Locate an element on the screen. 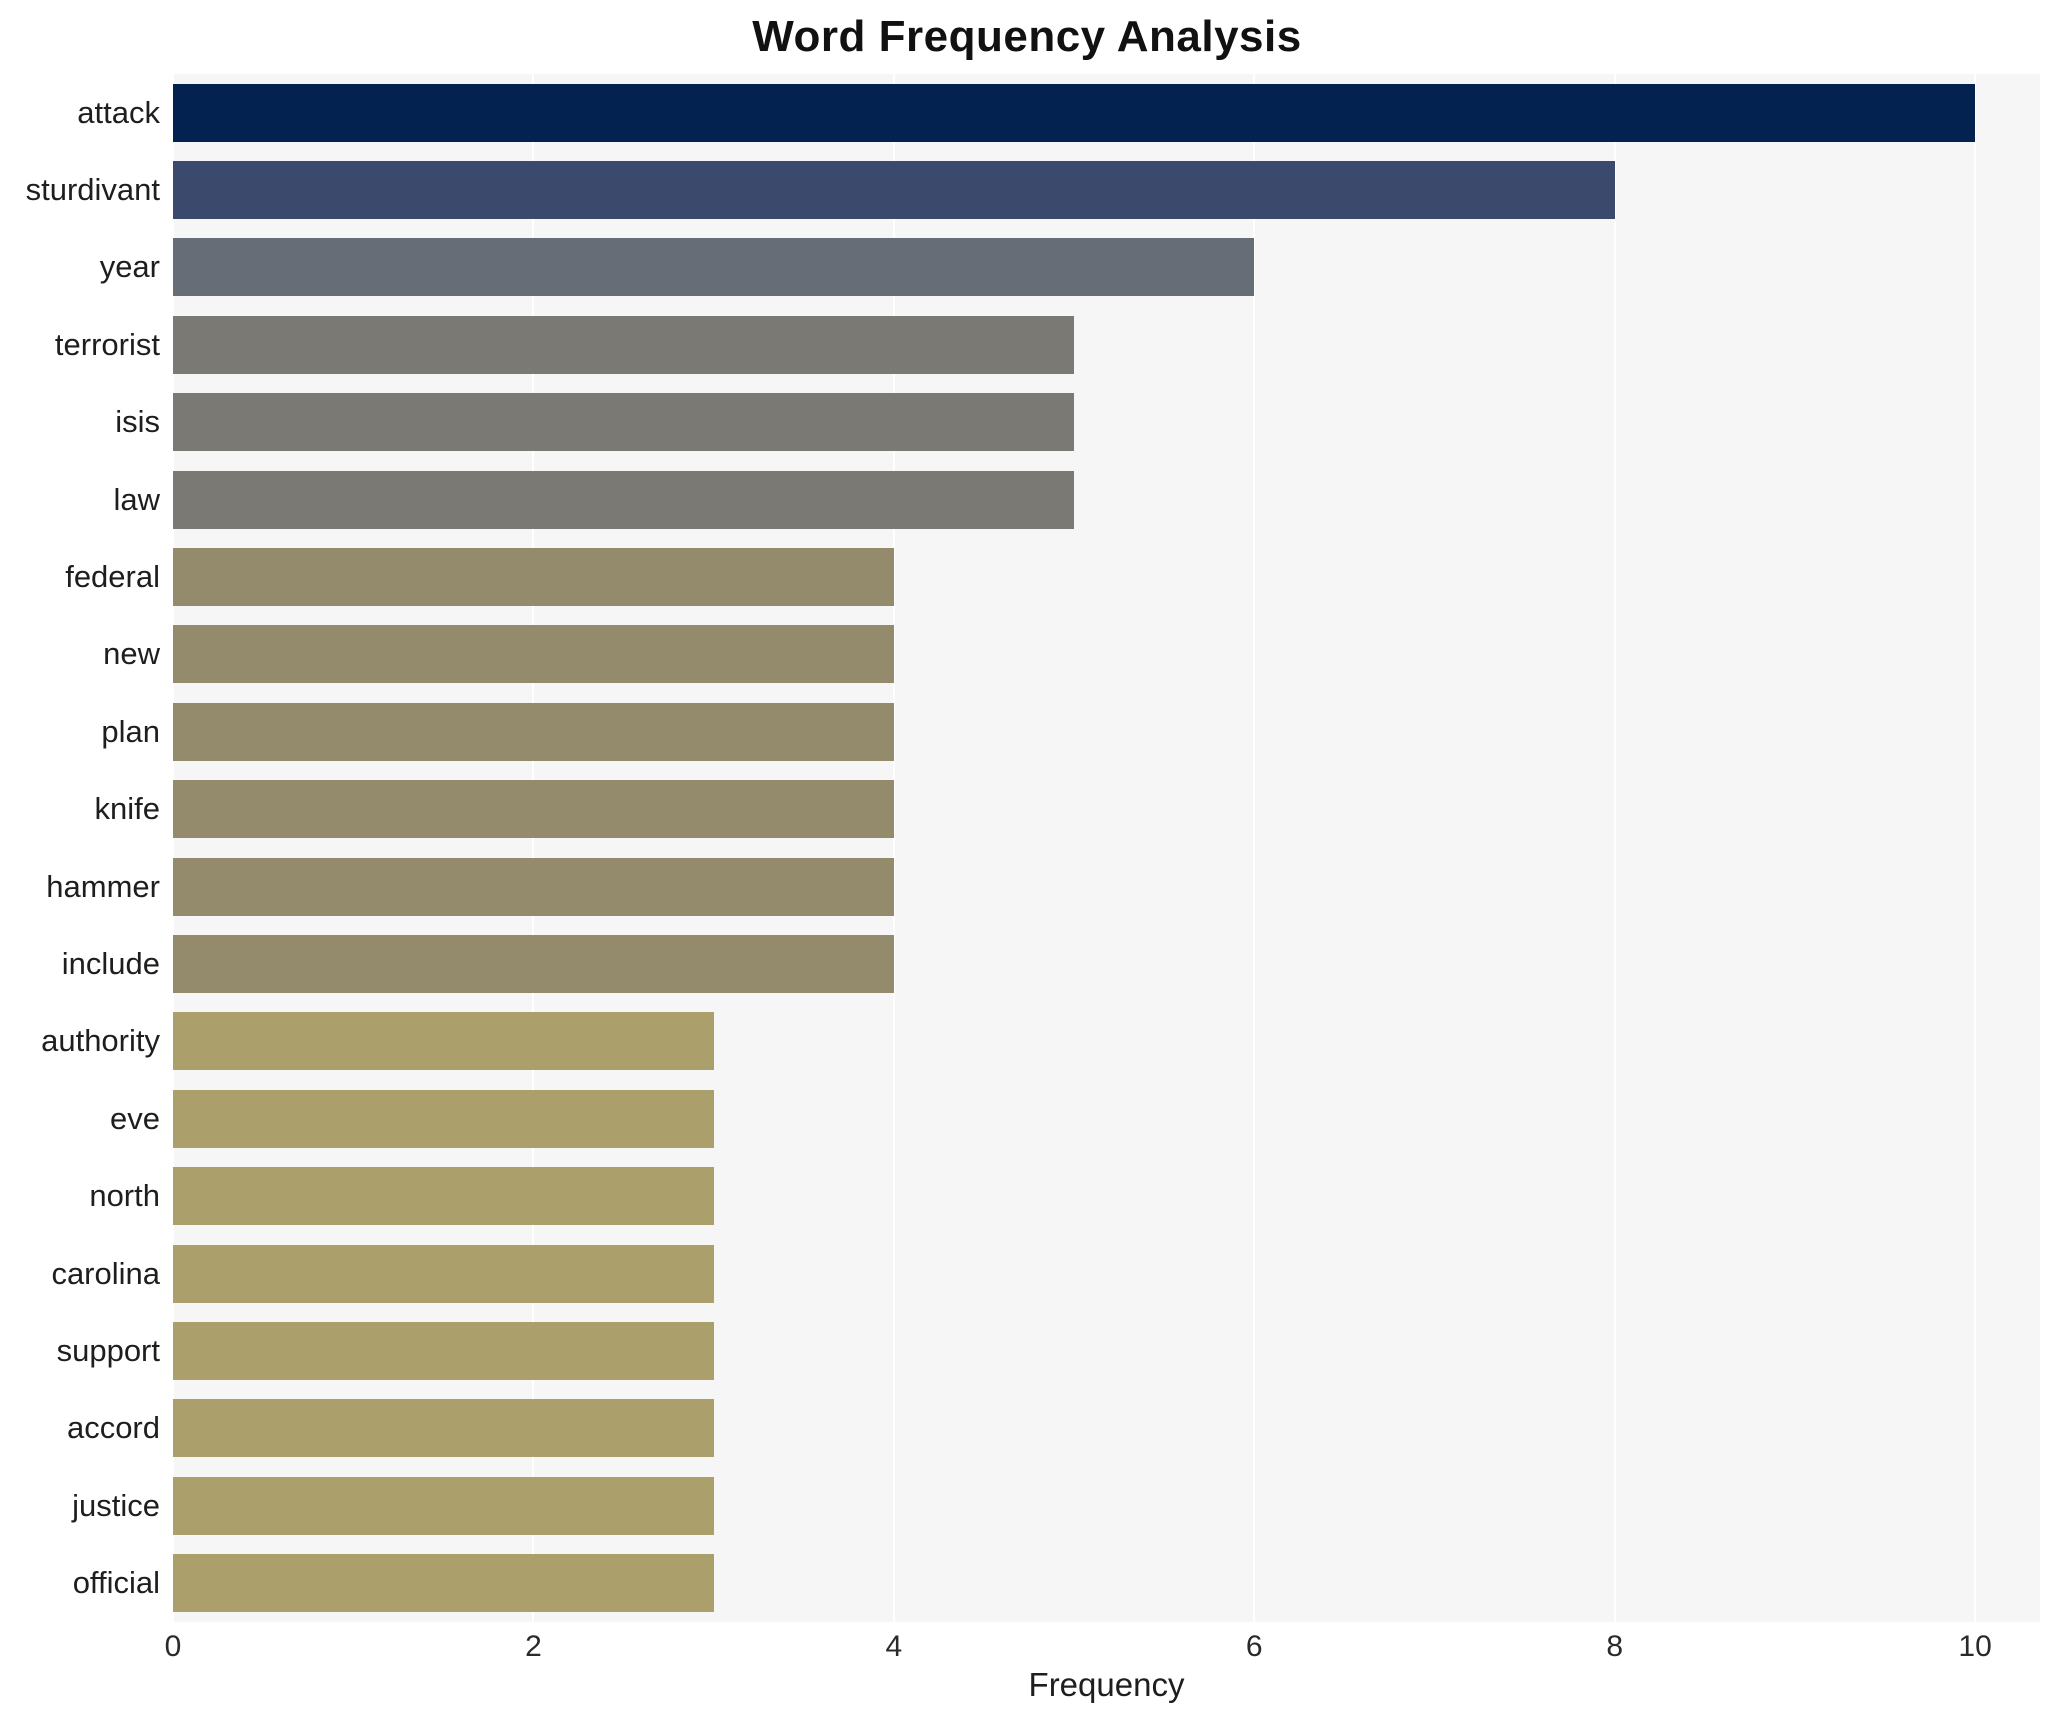 This screenshot has width=2054, height=1710. category-label: new is located at coordinates (131, 654).